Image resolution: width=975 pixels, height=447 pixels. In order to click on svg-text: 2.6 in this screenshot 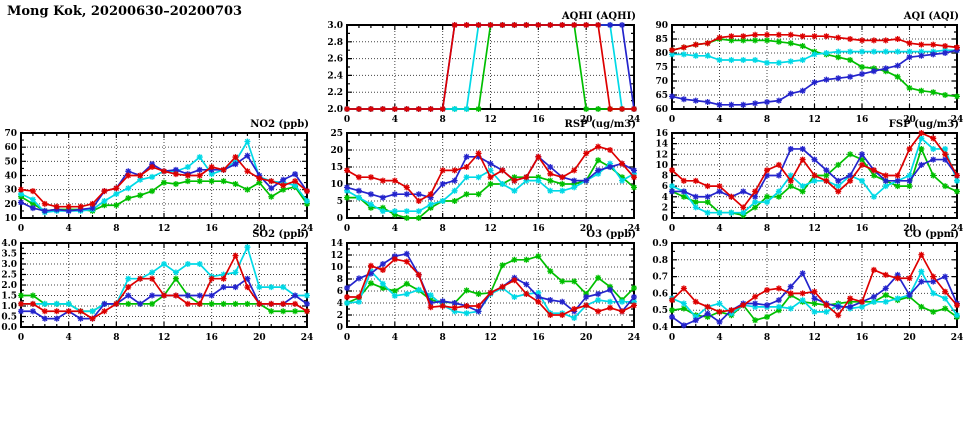, I will do `click(335, 60)`.